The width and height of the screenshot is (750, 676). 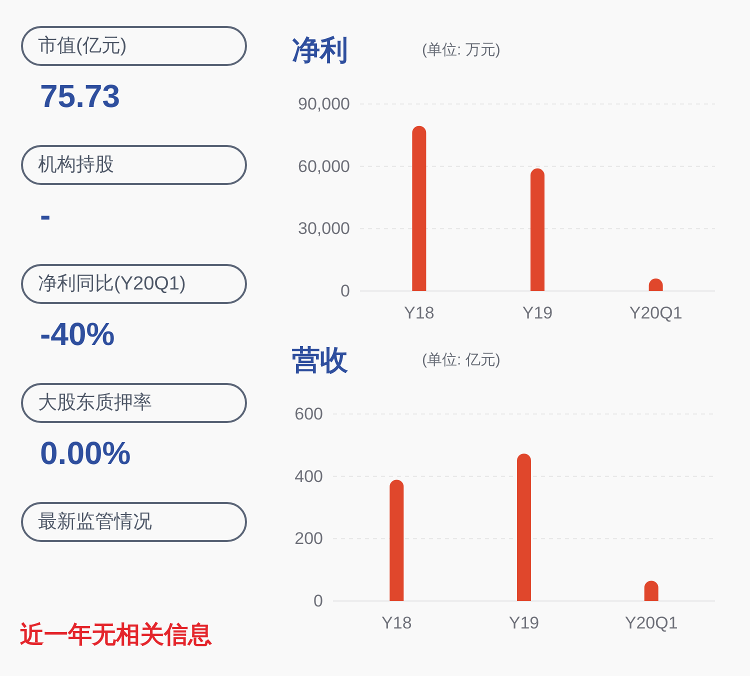 What do you see at coordinates (324, 228) in the screenshot?
I see `y-tick-label: 30,000` at bounding box center [324, 228].